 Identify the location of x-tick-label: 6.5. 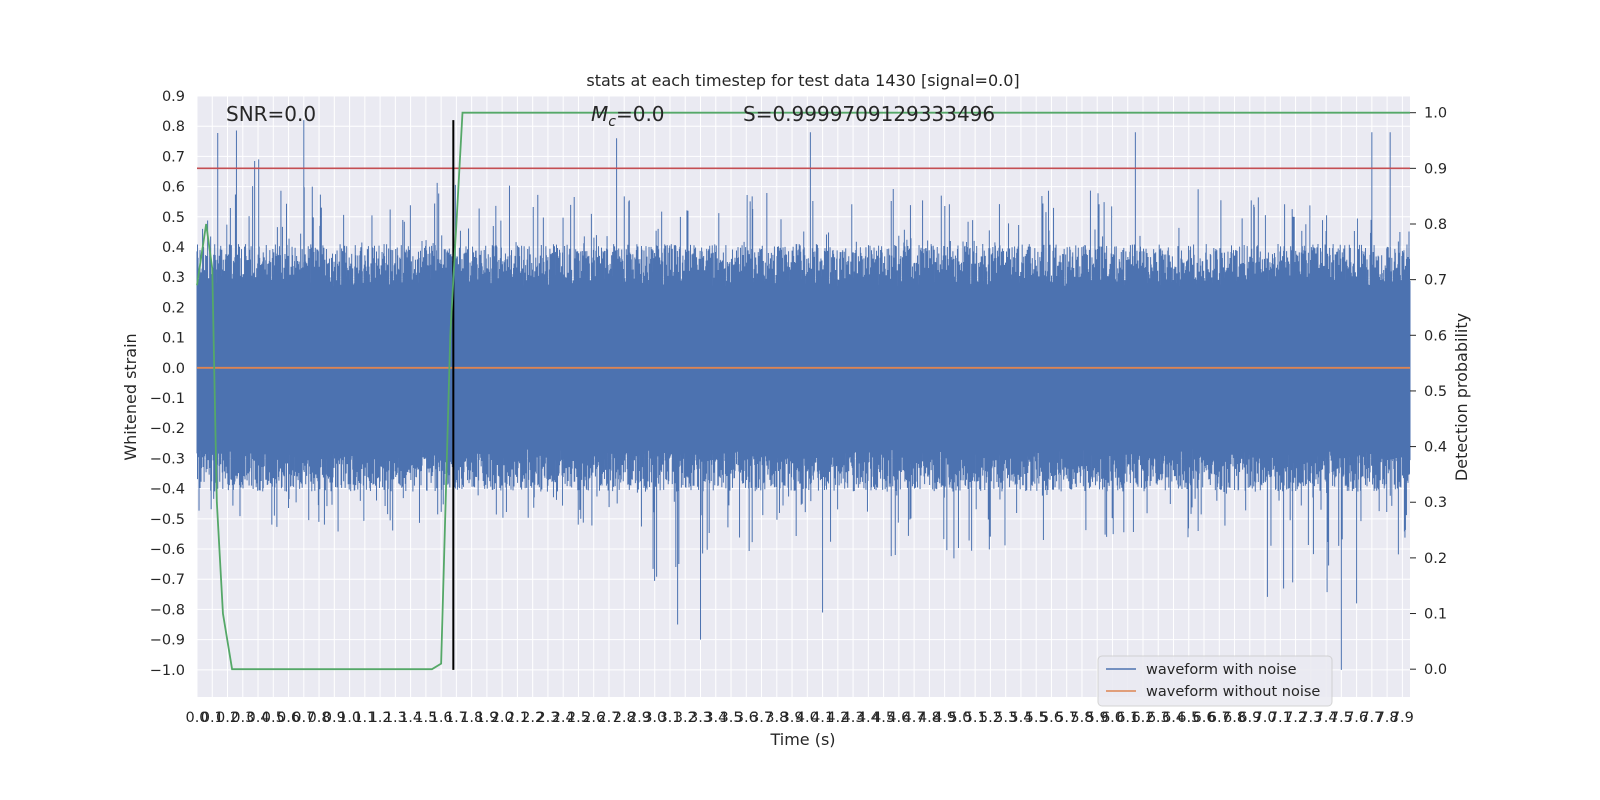
(1188, 718).